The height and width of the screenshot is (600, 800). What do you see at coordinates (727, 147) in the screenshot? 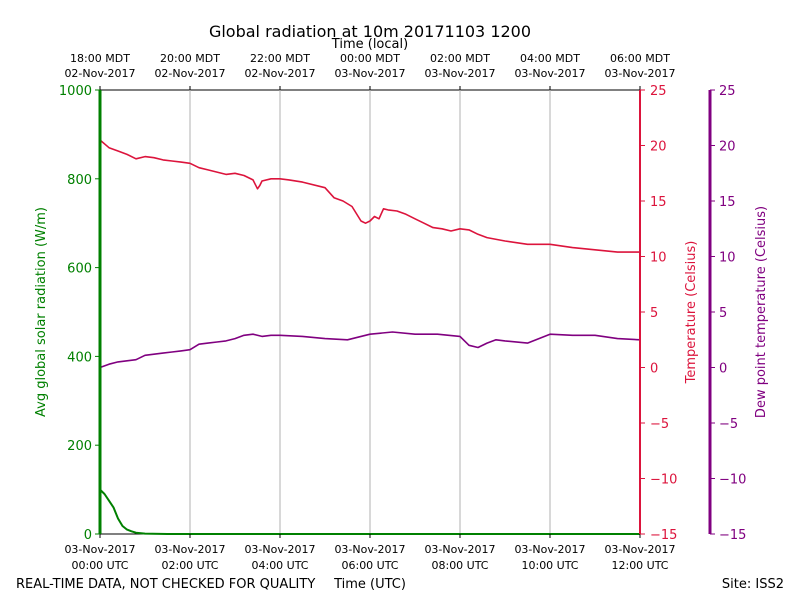
I see `dewpoint-tick-label: 20` at bounding box center [727, 147].